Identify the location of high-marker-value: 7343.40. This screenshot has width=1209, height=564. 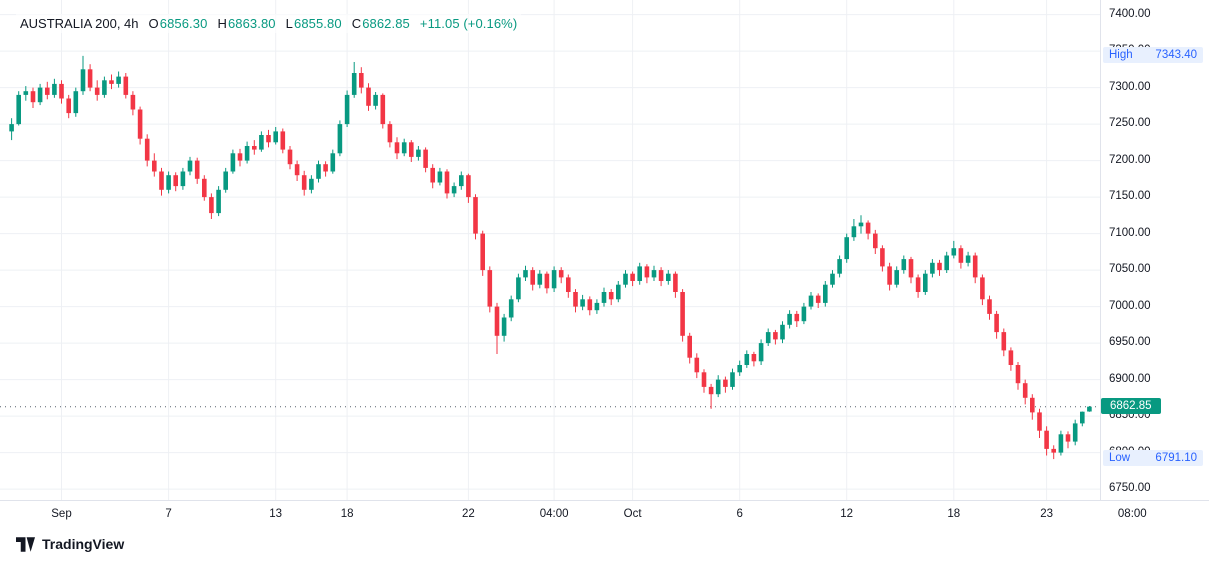
(1176, 54).